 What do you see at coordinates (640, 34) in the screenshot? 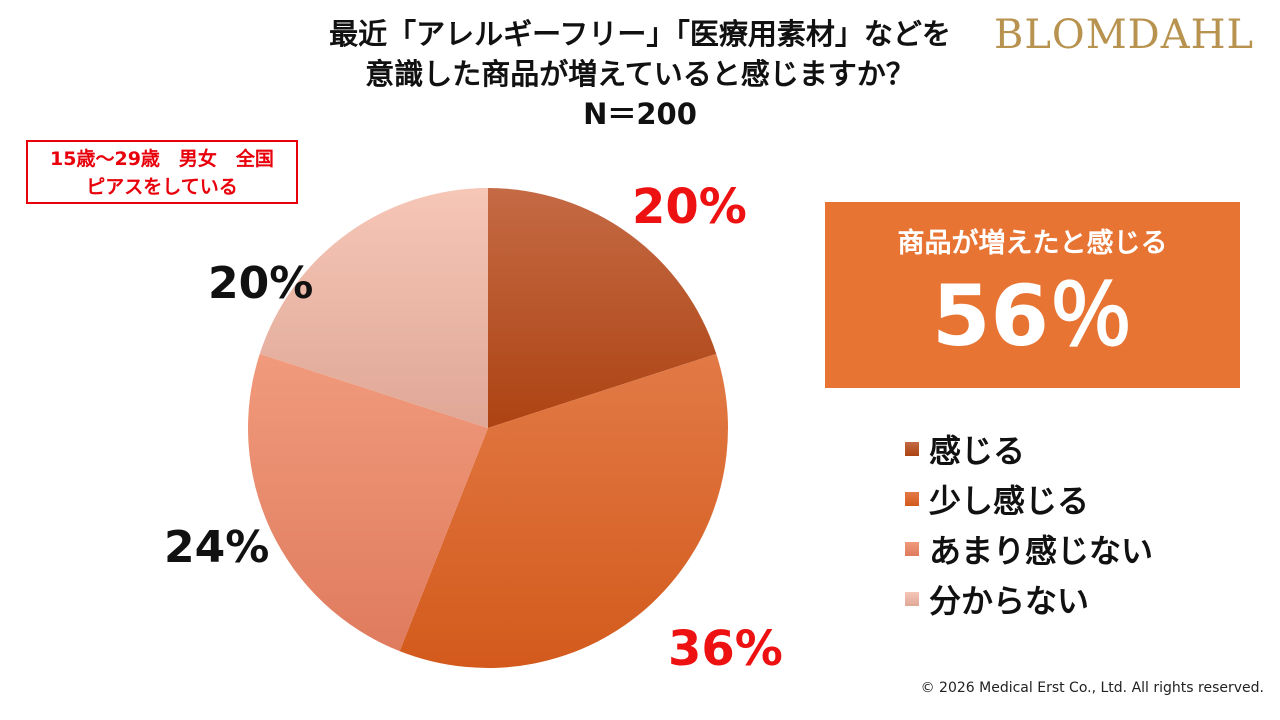
I see `title-line-1: 最近「アレルギーフリー」「医療用素材」などを` at bounding box center [640, 34].